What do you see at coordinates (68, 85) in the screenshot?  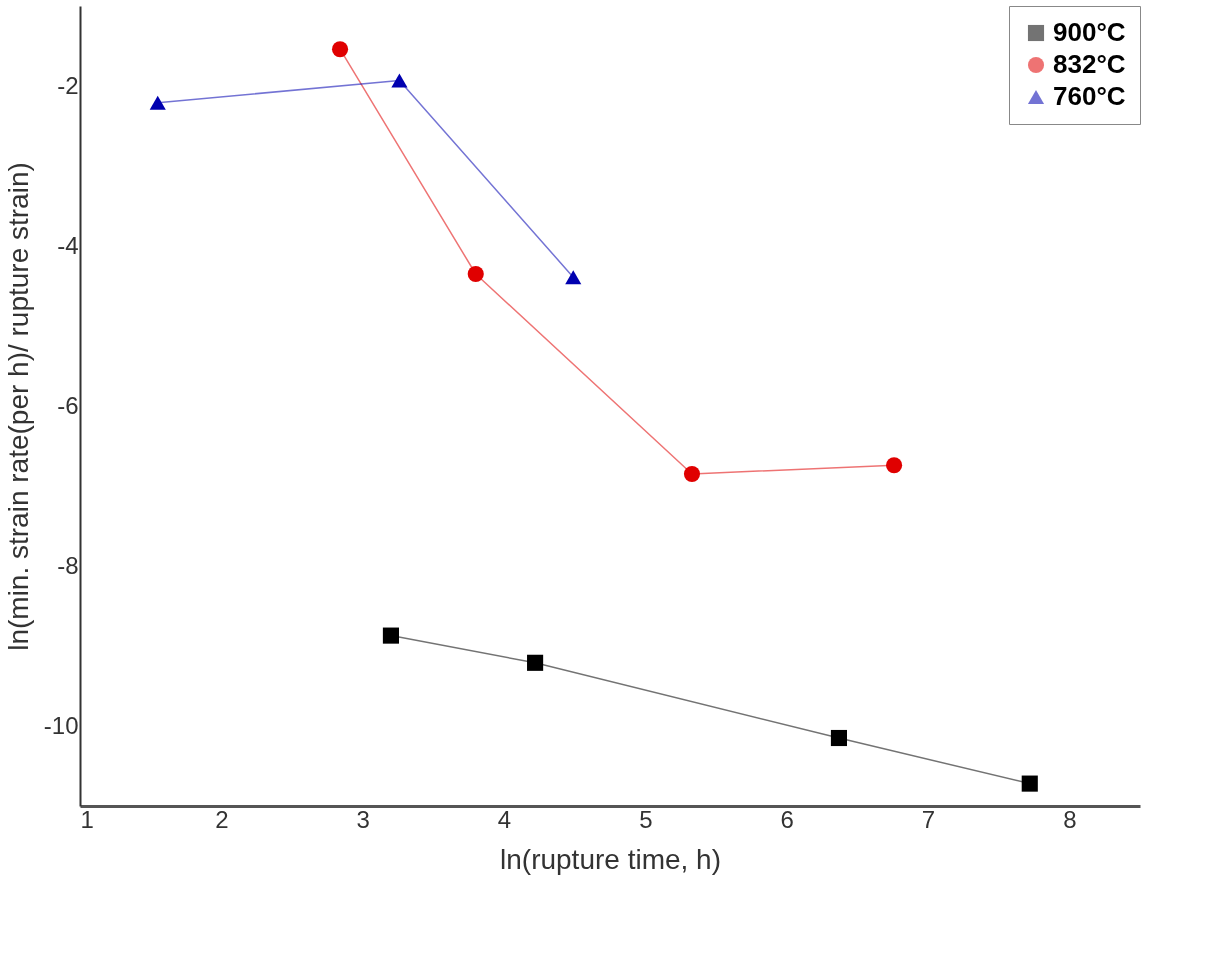 I see `y-tick-label: -2` at bounding box center [68, 85].